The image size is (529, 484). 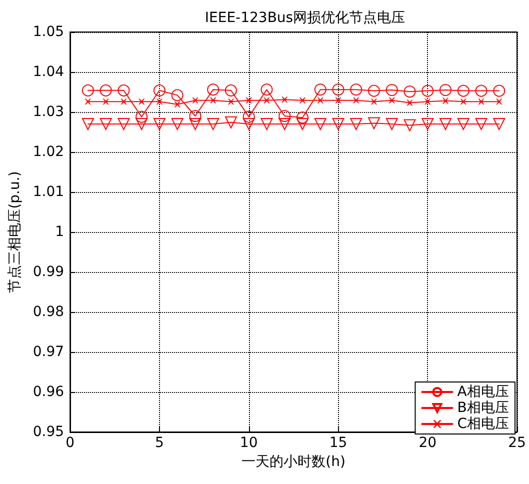 What do you see at coordinates (249, 443) in the screenshot?
I see `x-tick-label: 10` at bounding box center [249, 443].